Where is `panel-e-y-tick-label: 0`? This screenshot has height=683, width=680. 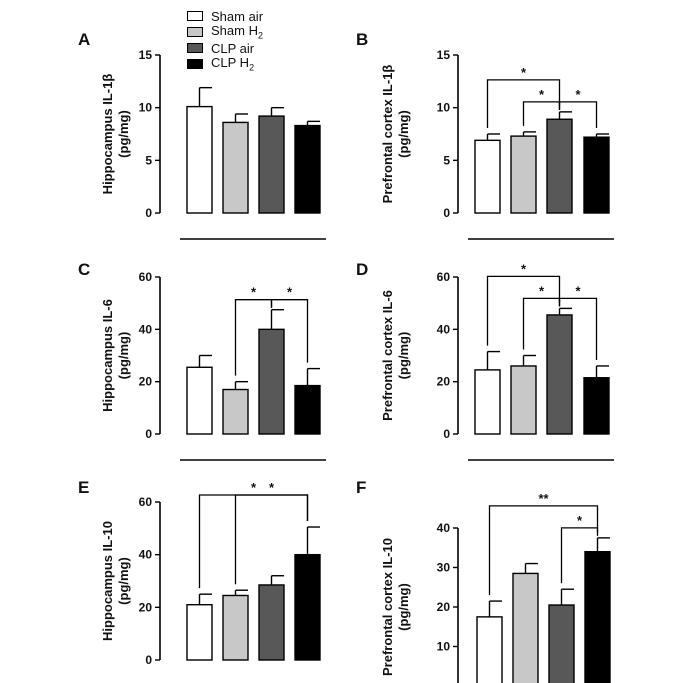 panel-e-y-tick-label: 0 is located at coordinates (148, 660).